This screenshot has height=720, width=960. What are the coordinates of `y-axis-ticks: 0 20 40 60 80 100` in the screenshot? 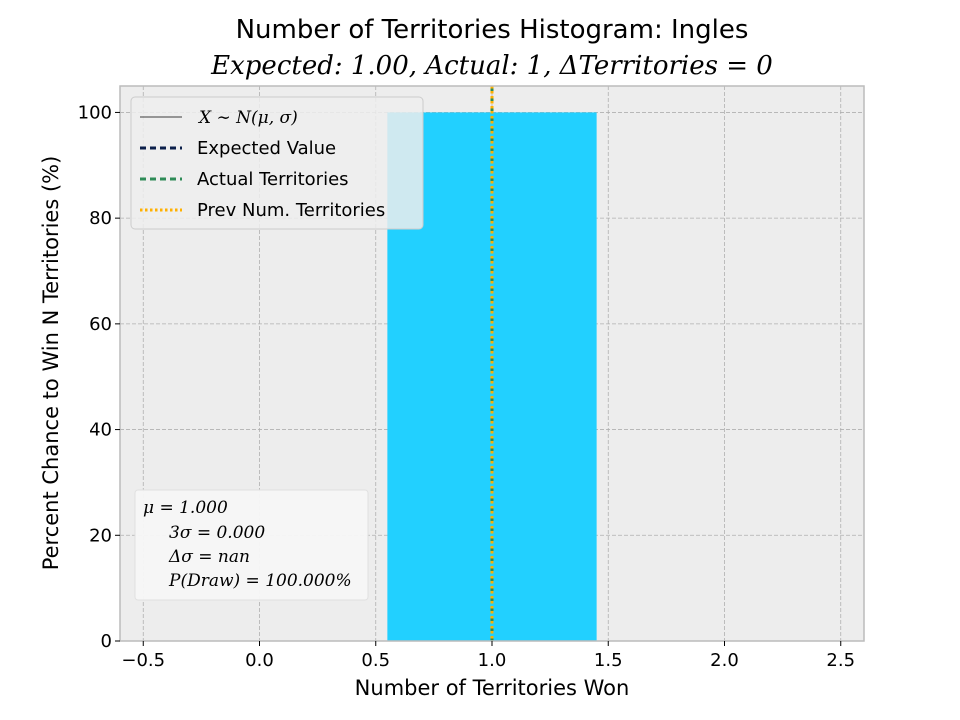 It's located at (99, 377).